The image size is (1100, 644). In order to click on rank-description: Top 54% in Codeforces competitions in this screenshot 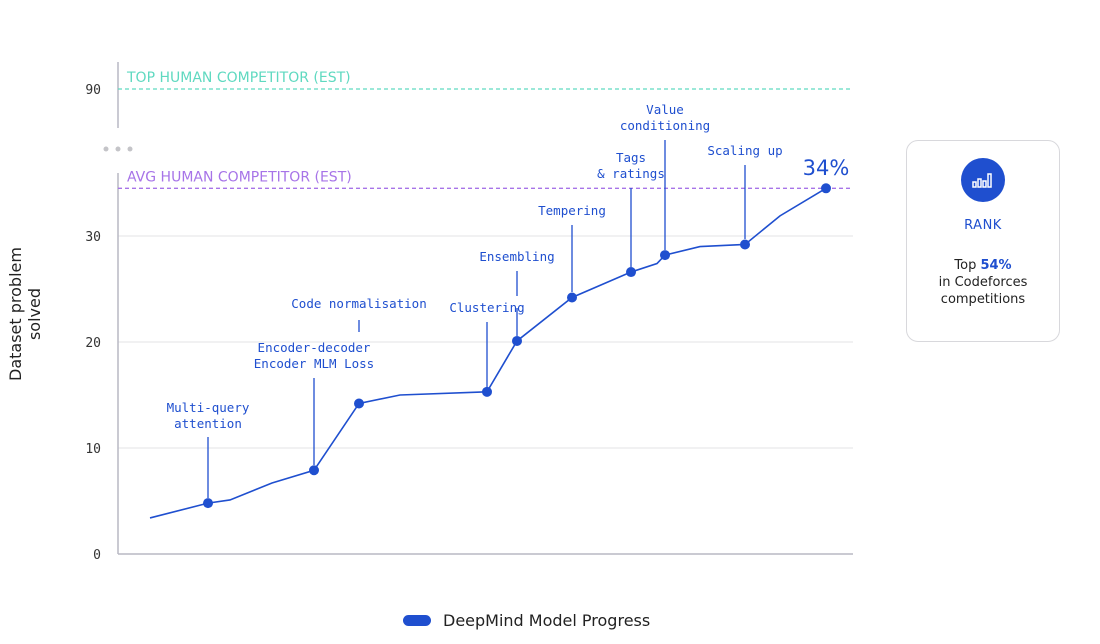, I will do `click(983, 282)`.